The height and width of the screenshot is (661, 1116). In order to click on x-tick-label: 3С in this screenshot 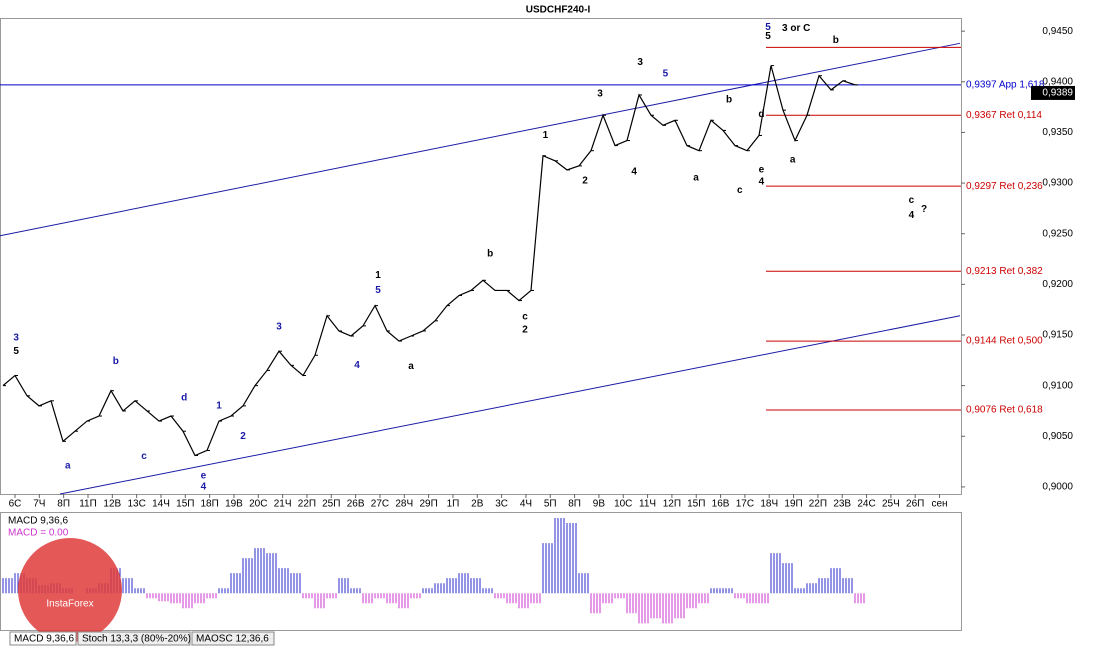, I will do `click(501, 504)`.